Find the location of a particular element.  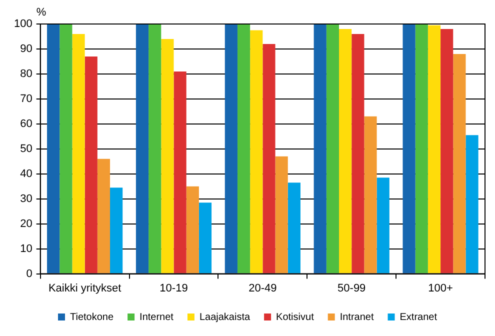

y-tick-label: 70 is located at coordinates (26, 98).